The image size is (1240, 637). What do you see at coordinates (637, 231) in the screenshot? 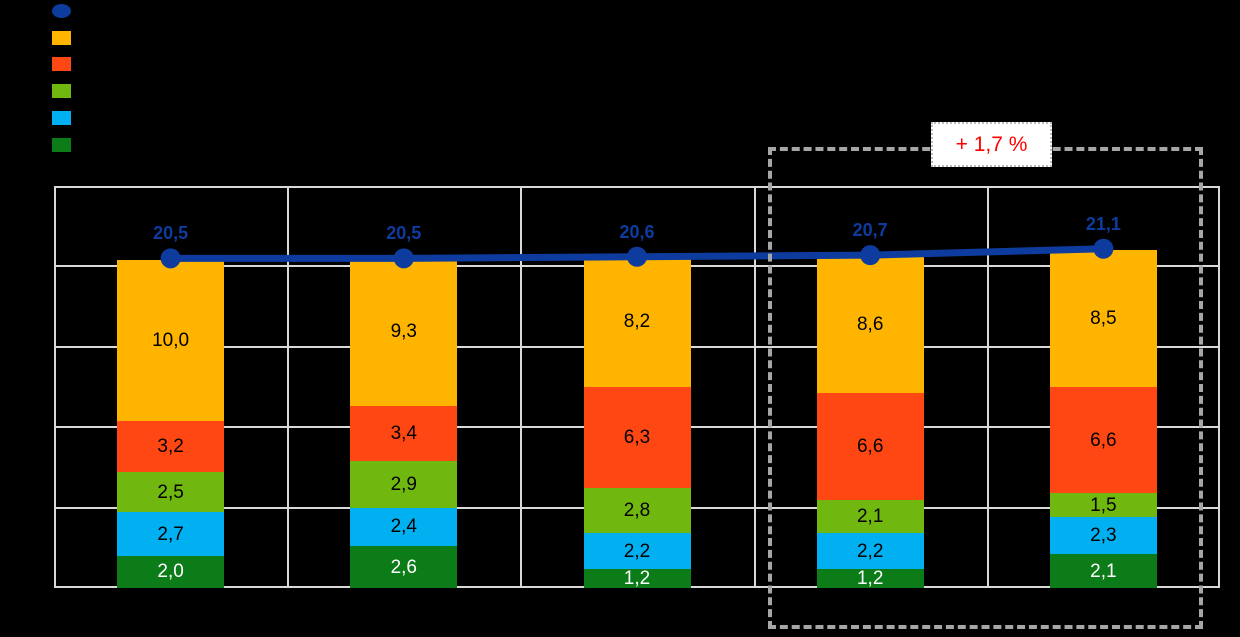
I see `total-value-label: 20,6` at bounding box center [637, 231].